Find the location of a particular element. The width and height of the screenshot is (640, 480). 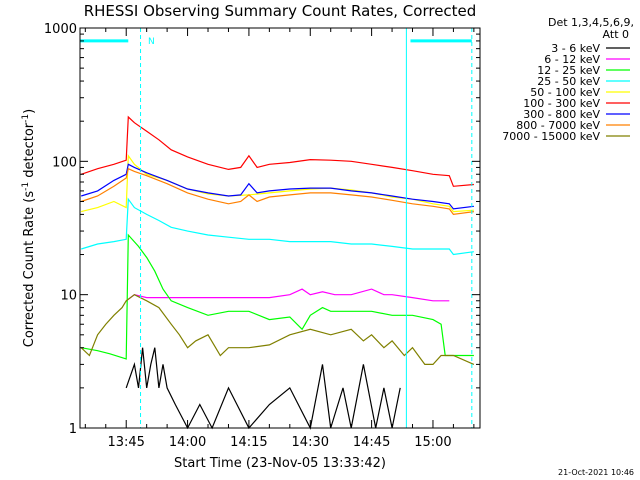

legend-header-line-1: Det 1,3,4,5,6,9, is located at coordinates (591, 22).